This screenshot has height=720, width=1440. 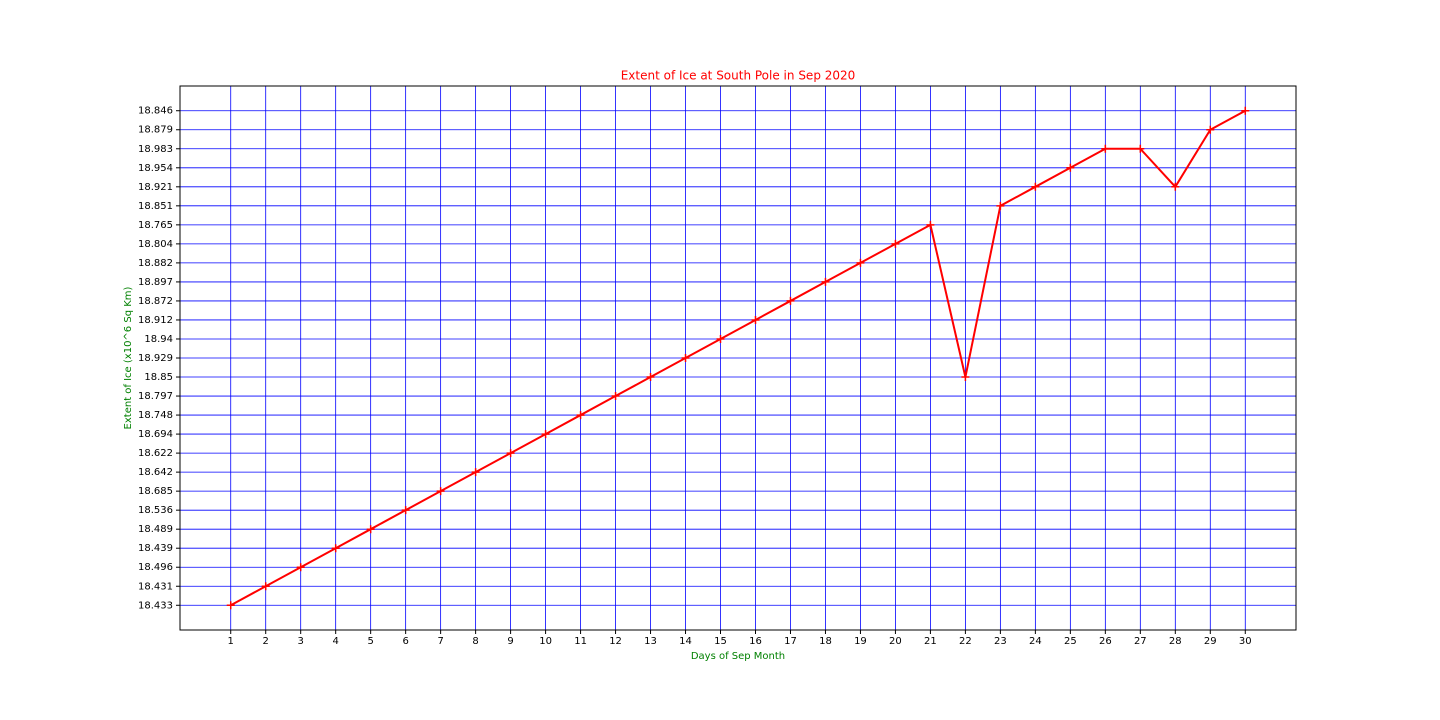 What do you see at coordinates (1245, 641) in the screenshot?
I see `x-tick-label: 30` at bounding box center [1245, 641].